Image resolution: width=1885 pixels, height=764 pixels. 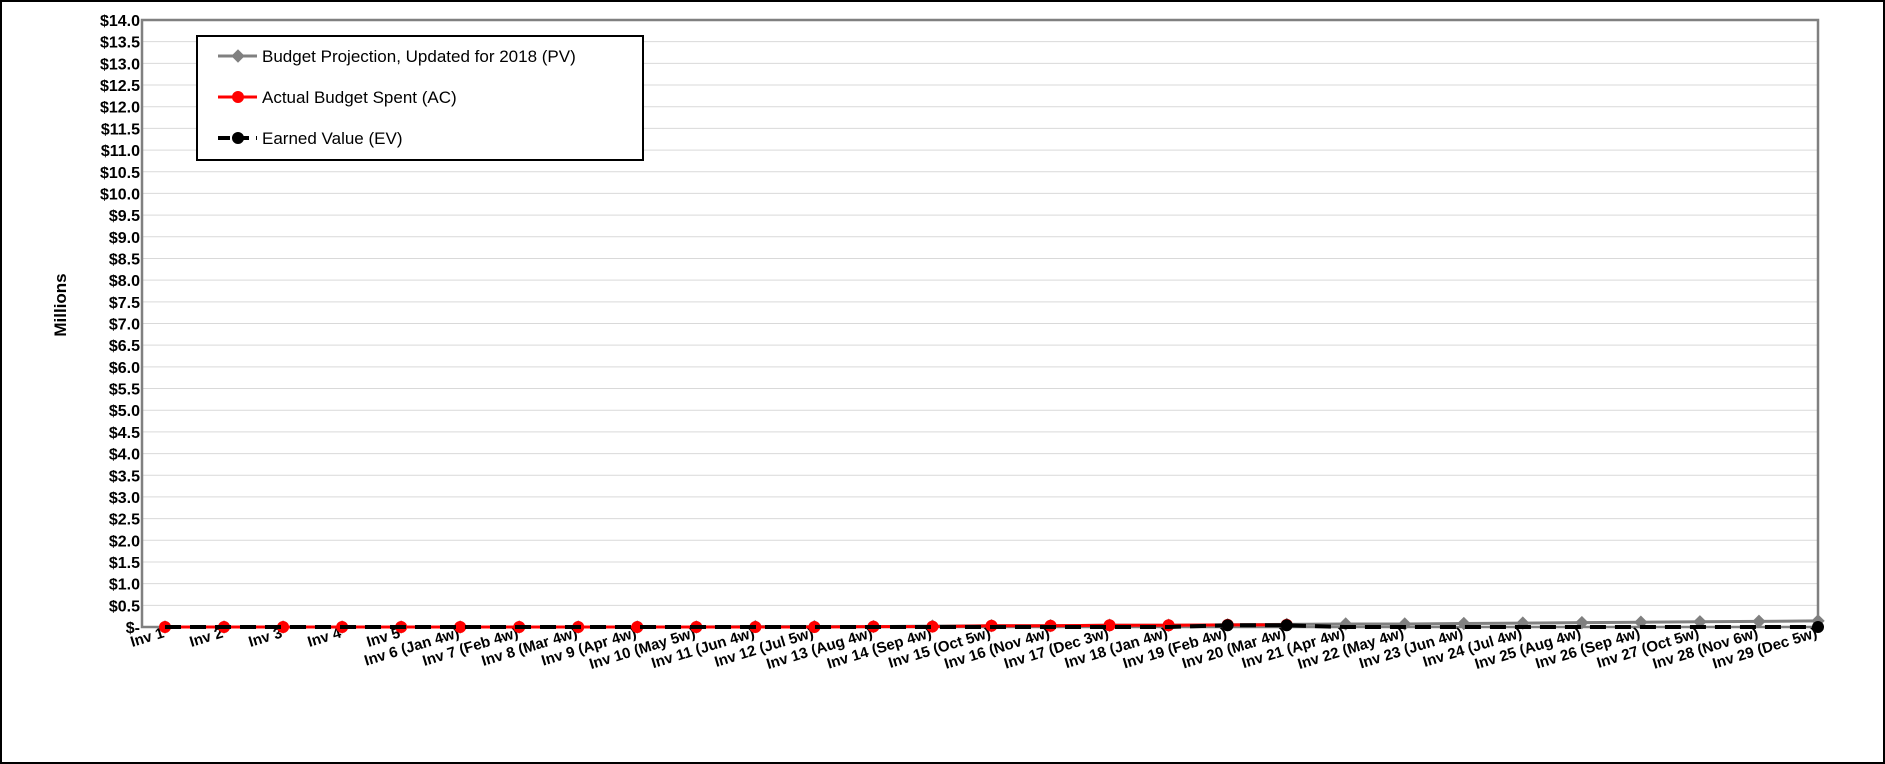 What do you see at coordinates (120, 194) in the screenshot?
I see `y-tick-label: $10.0` at bounding box center [120, 194].